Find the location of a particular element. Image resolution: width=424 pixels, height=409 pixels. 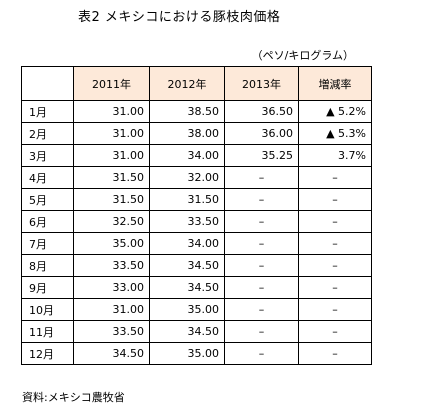

table-row: 6月 32.50 33.50– – is located at coordinates (196, 221).